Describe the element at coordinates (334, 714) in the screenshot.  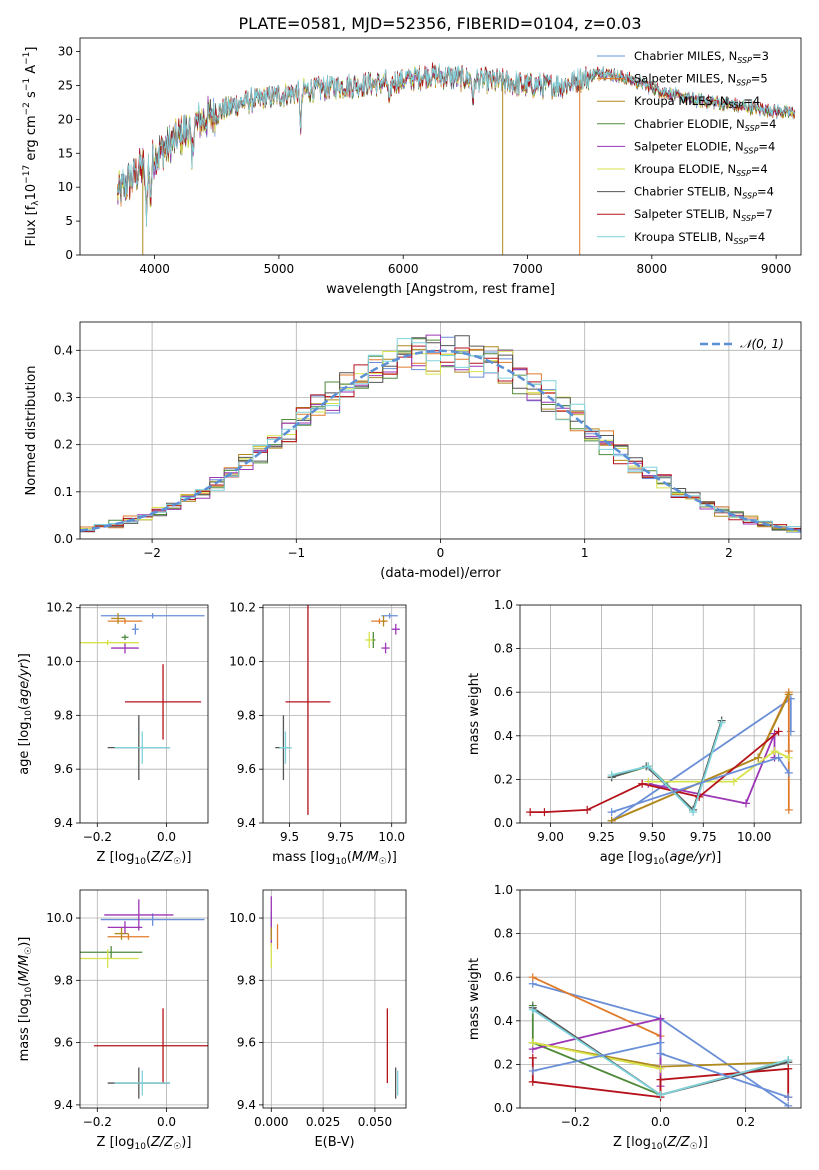
I see `age-vs-mass-frame` at that location.